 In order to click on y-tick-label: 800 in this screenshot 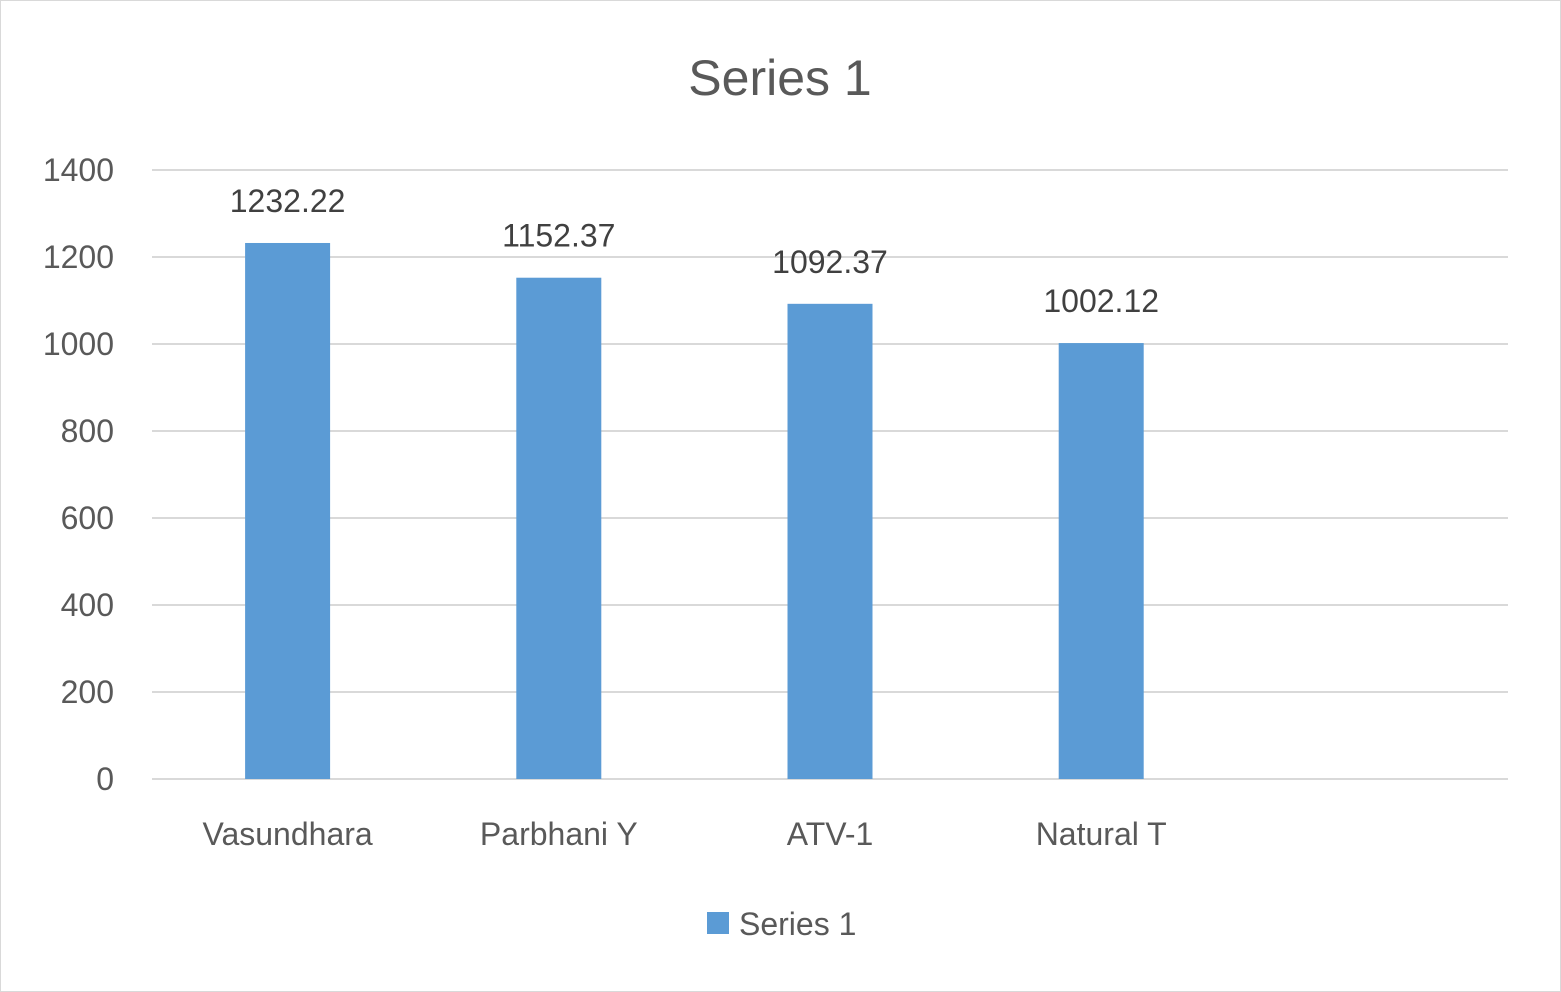, I will do `click(87, 431)`.